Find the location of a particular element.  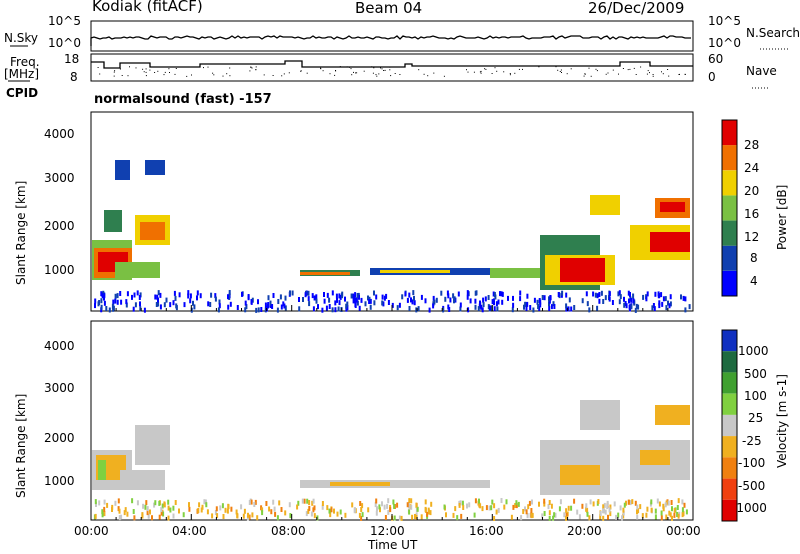

power-band-mid-1-core is located at coordinates (325, 273).